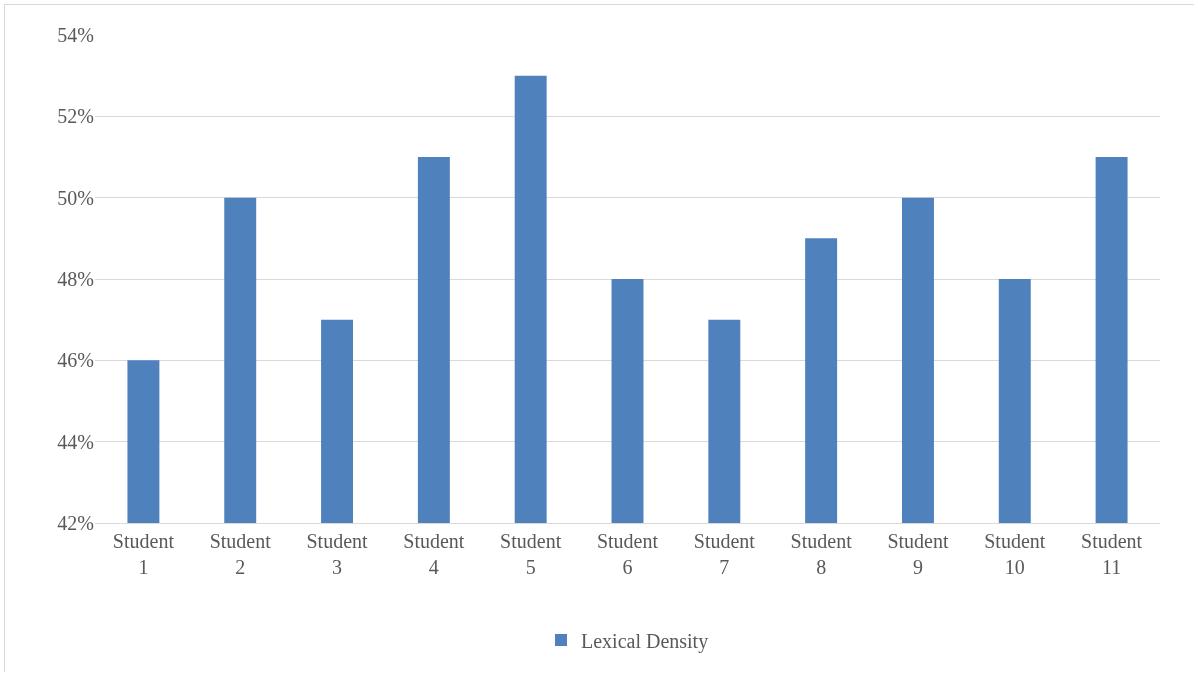  I want to click on x-tick-label: Student 1, so click(143, 554).